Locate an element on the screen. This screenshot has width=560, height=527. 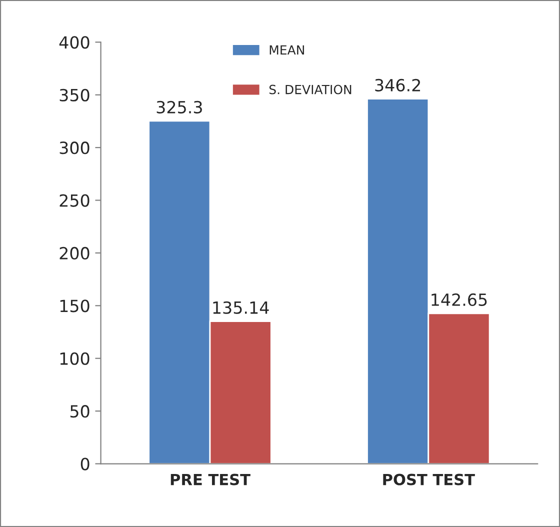
data-label: 325.3 is located at coordinates (179, 107).